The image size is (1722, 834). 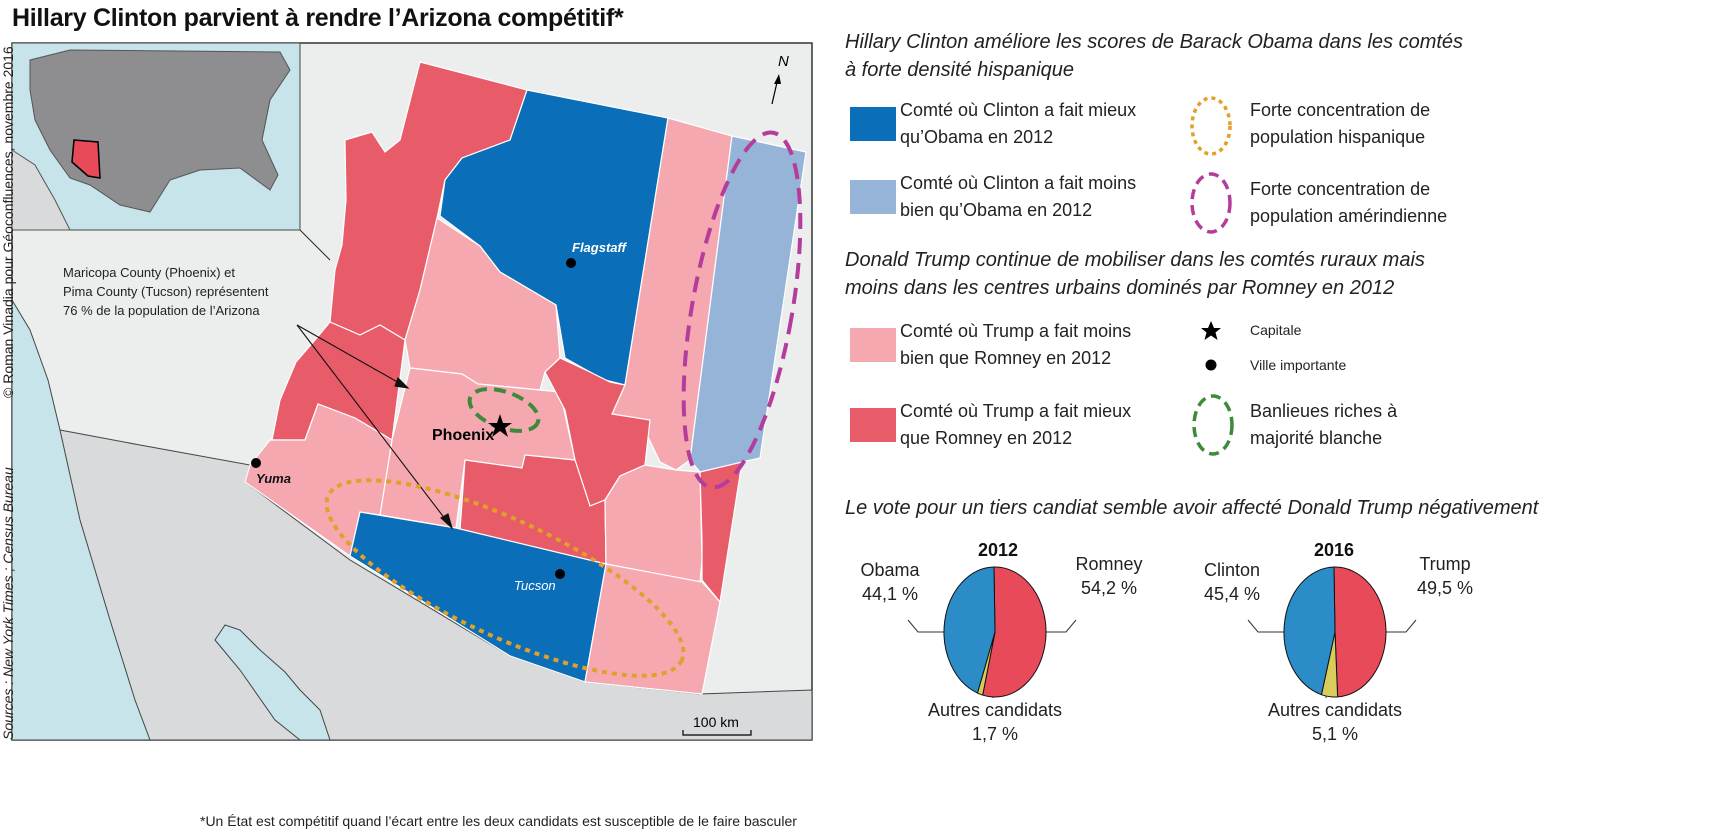 I want to click on hispanic-ellipse-icon, so click(x=1211, y=126).